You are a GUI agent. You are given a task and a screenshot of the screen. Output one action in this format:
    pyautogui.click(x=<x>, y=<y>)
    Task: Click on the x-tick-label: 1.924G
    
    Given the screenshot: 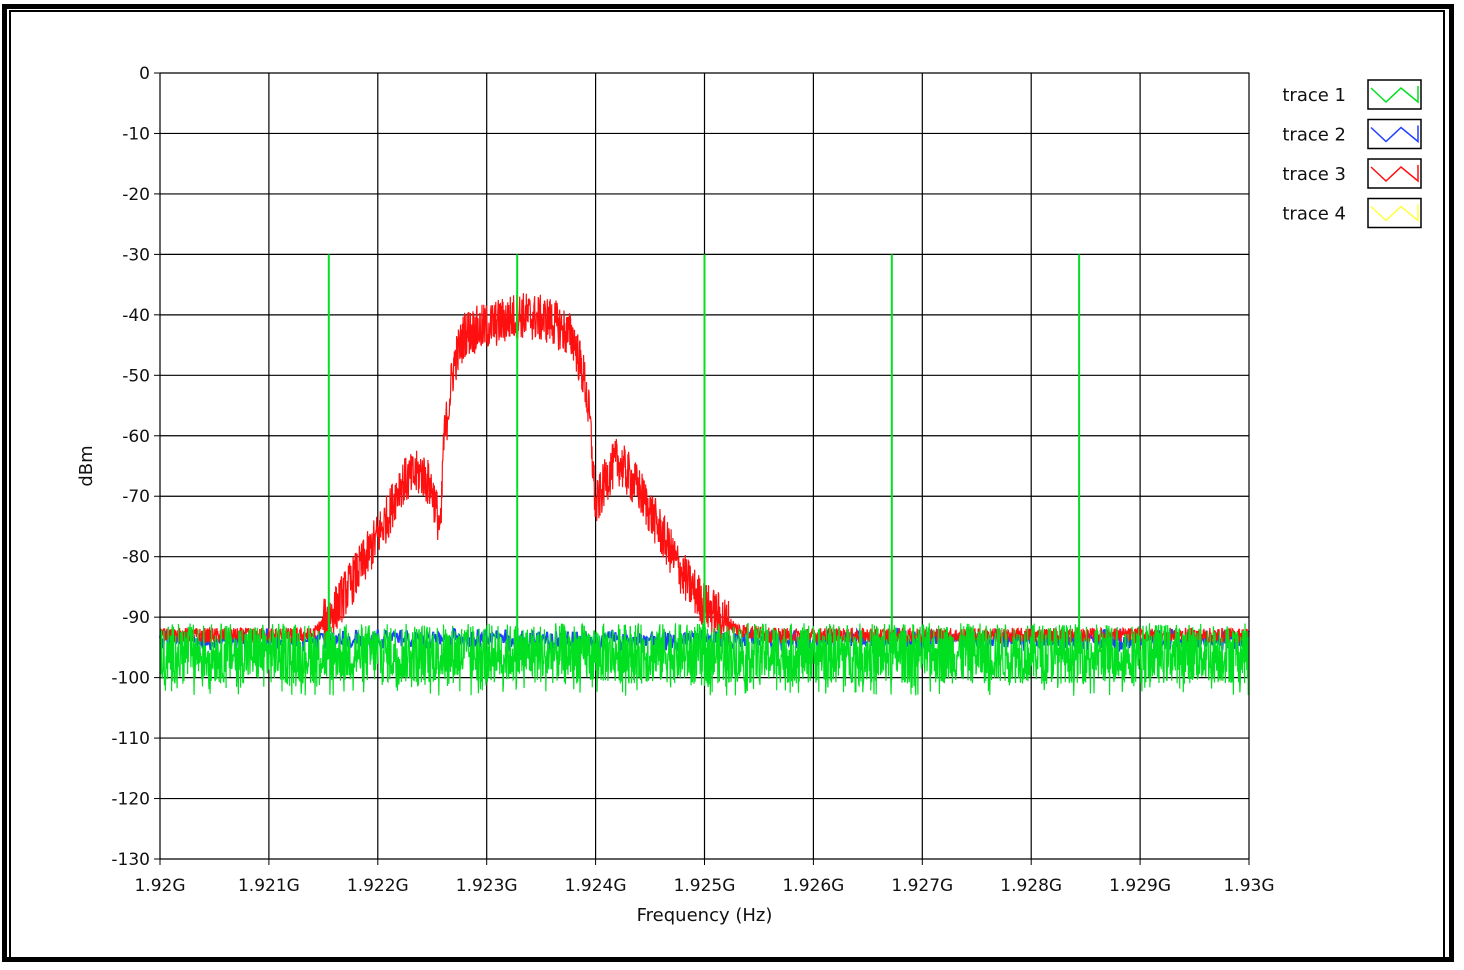 What is the action you would take?
    pyautogui.click(x=596, y=886)
    